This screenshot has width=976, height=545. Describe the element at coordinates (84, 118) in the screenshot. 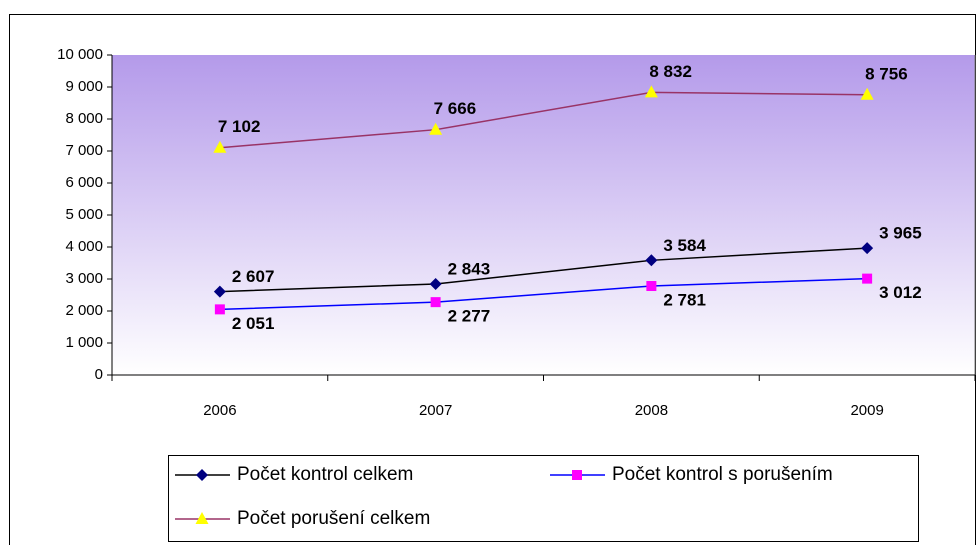

I see `y-tick-label: 8 000` at that location.